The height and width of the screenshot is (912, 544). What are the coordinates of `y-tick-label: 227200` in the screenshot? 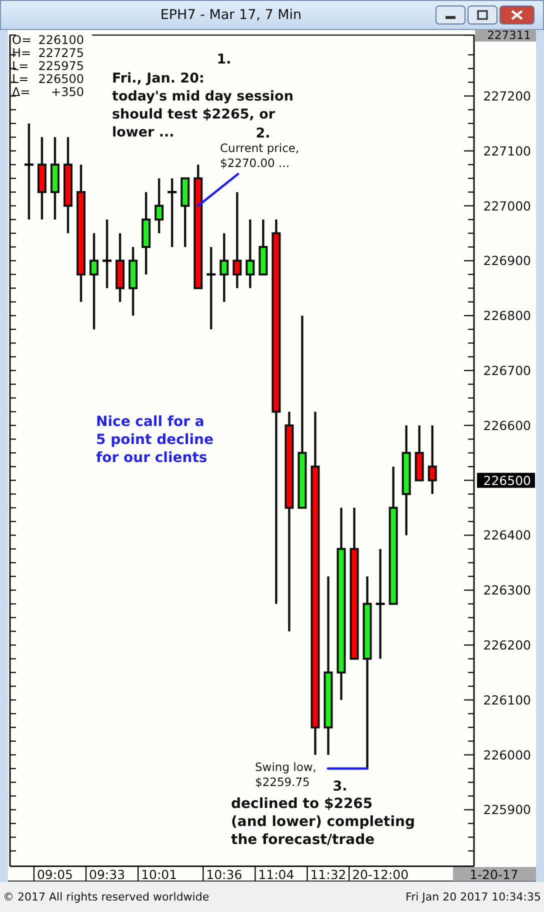 It's located at (507, 96).